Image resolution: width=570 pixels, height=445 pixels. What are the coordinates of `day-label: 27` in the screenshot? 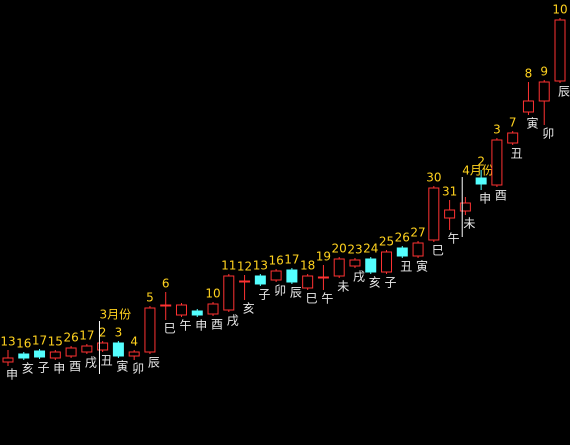 It's located at (417, 233).